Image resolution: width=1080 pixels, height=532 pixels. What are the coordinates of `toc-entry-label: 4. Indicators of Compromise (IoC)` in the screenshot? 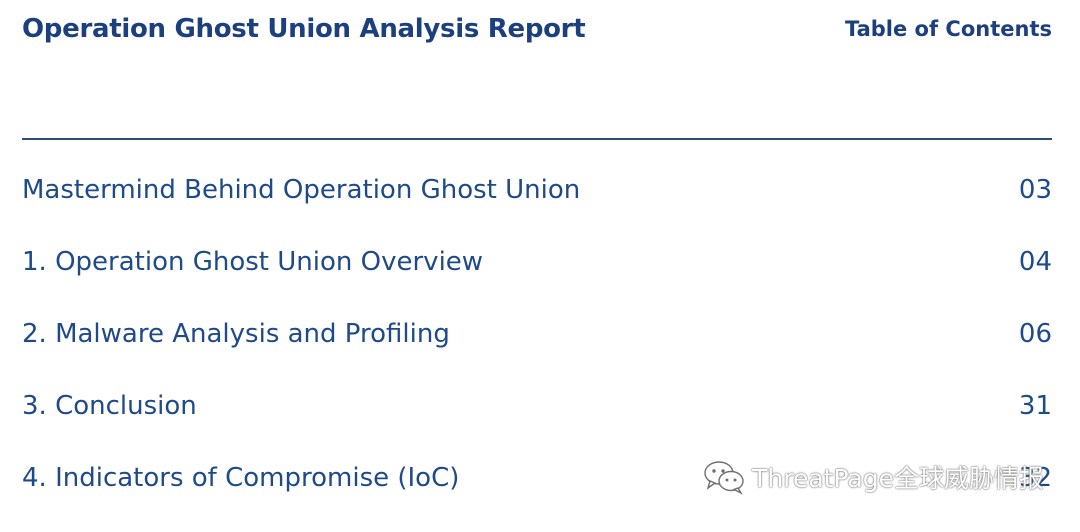 It's located at (241, 478).